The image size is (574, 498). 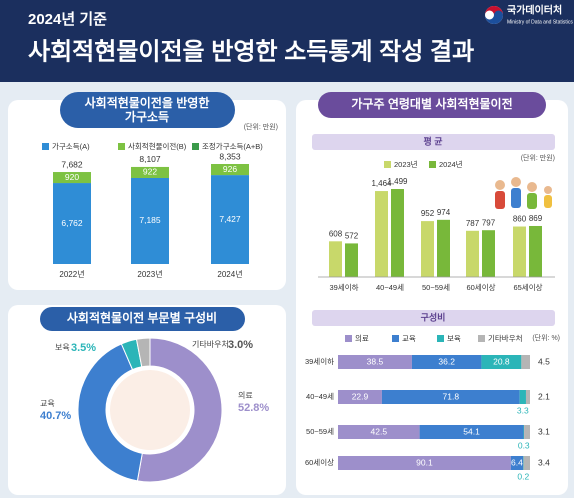 What do you see at coordinates (150, 410) in the screenshot?
I see `donut-center` at bounding box center [150, 410].